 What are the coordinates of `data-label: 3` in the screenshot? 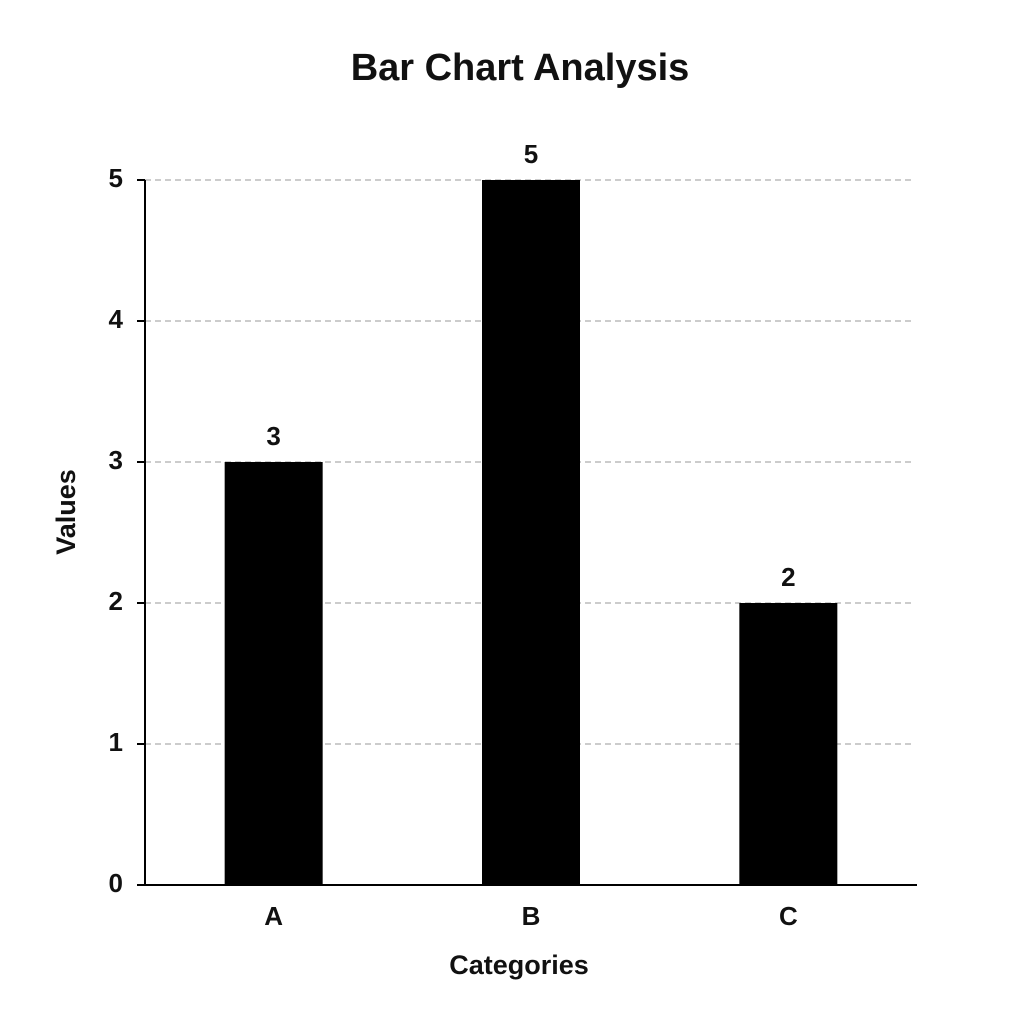 It's located at (273, 436).